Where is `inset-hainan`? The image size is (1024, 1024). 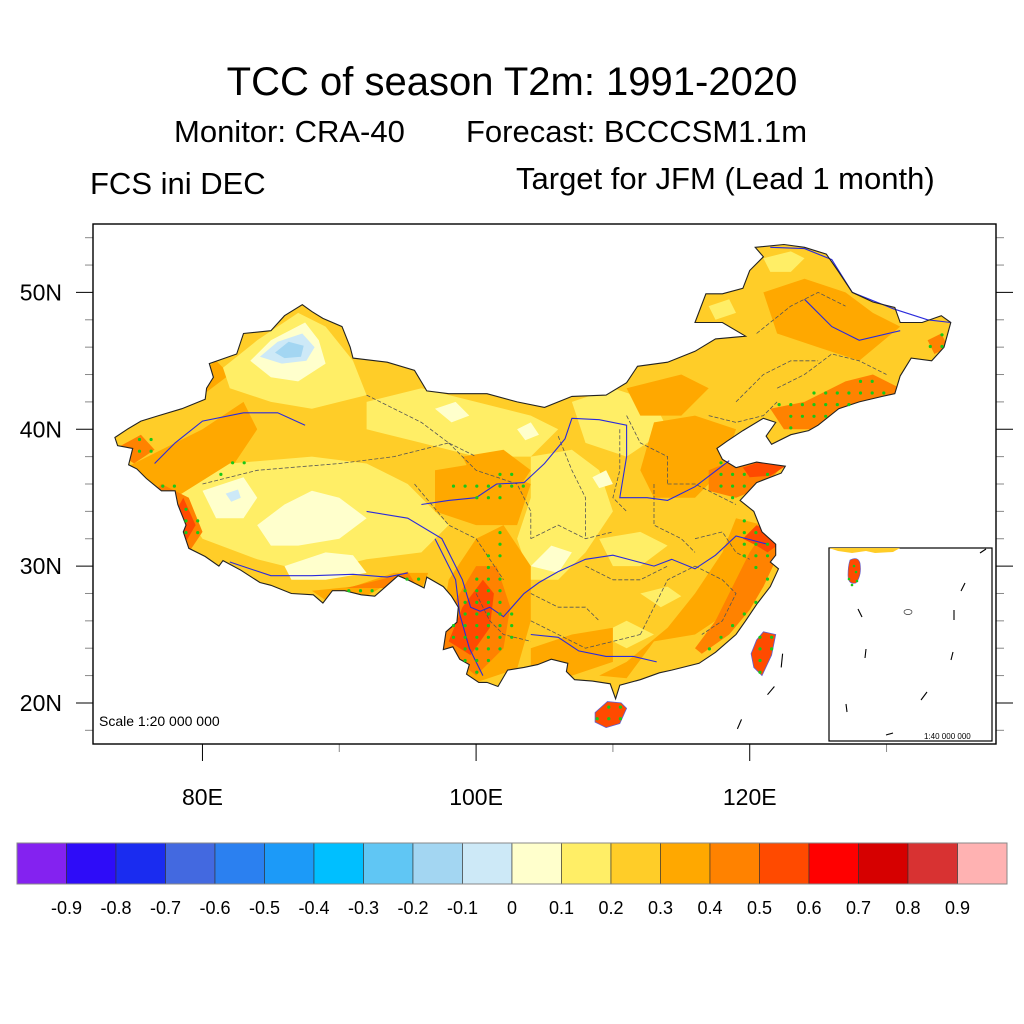 inset-hainan is located at coordinates (854, 571).